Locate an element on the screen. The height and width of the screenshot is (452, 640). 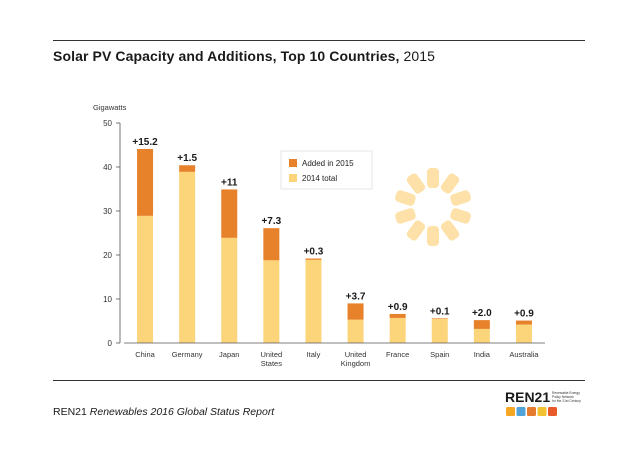
x-tick-label: Australia is located at coordinates (524, 354).